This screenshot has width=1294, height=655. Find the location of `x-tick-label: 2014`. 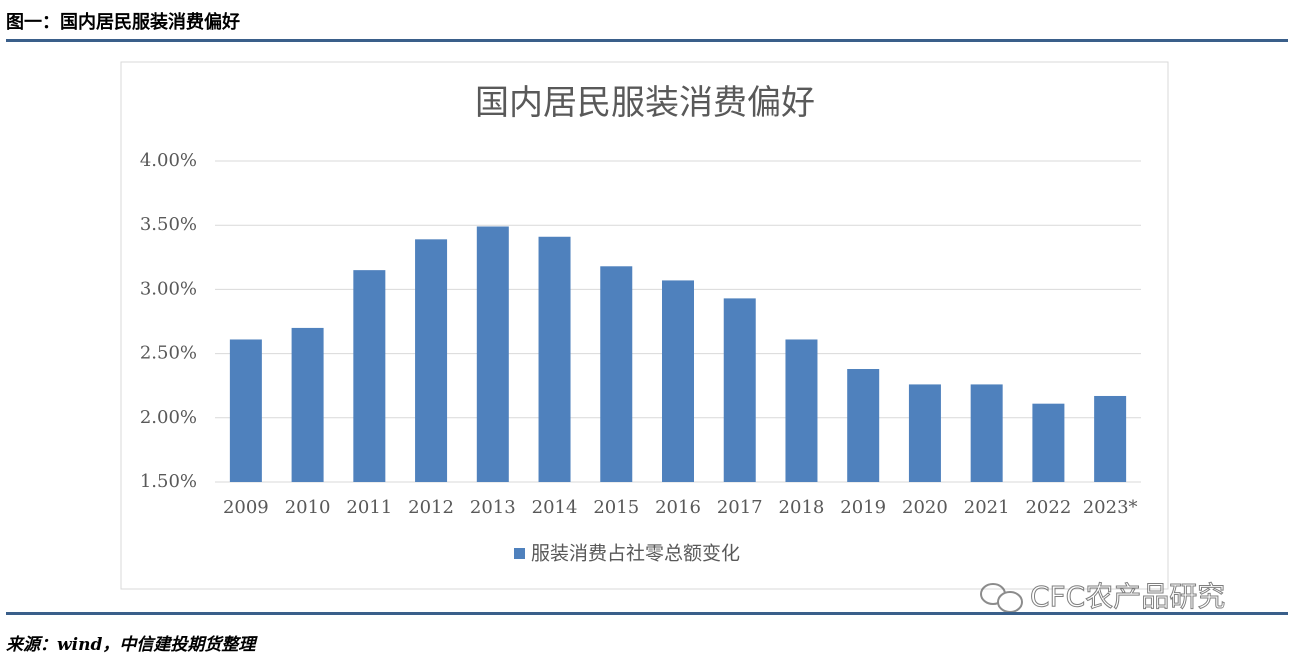

x-tick-label: 2014 is located at coordinates (555, 507).